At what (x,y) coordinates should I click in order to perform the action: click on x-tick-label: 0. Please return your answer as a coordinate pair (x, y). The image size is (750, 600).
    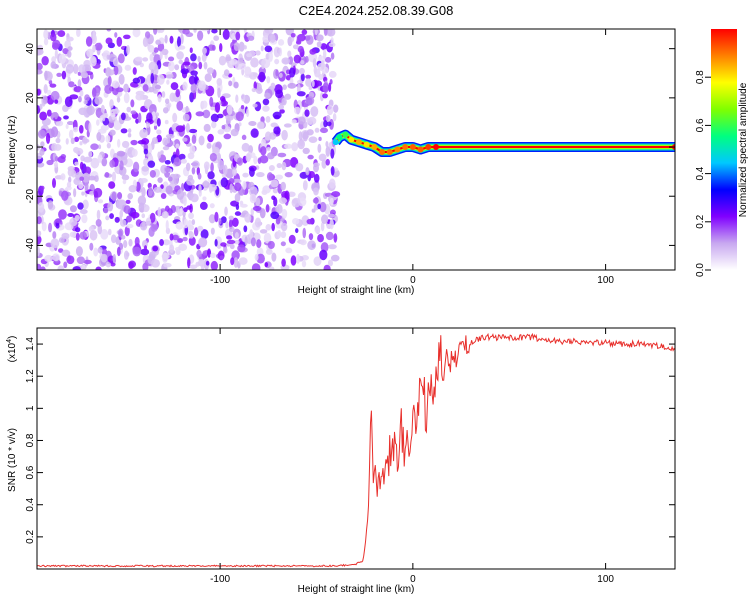
    Looking at the image, I should click on (413, 280).